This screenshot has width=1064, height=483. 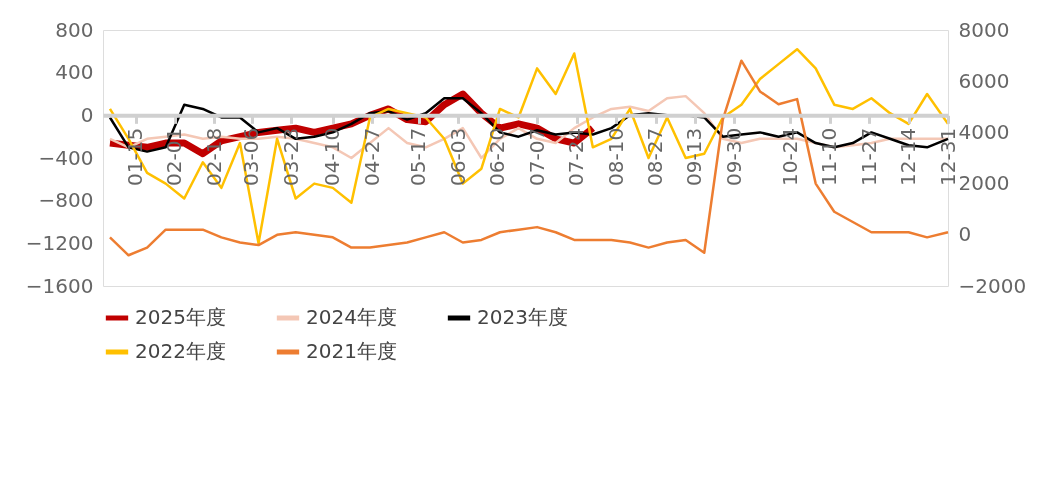 I want to click on x-tick-label: 11-10, so click(x=829, y=156).